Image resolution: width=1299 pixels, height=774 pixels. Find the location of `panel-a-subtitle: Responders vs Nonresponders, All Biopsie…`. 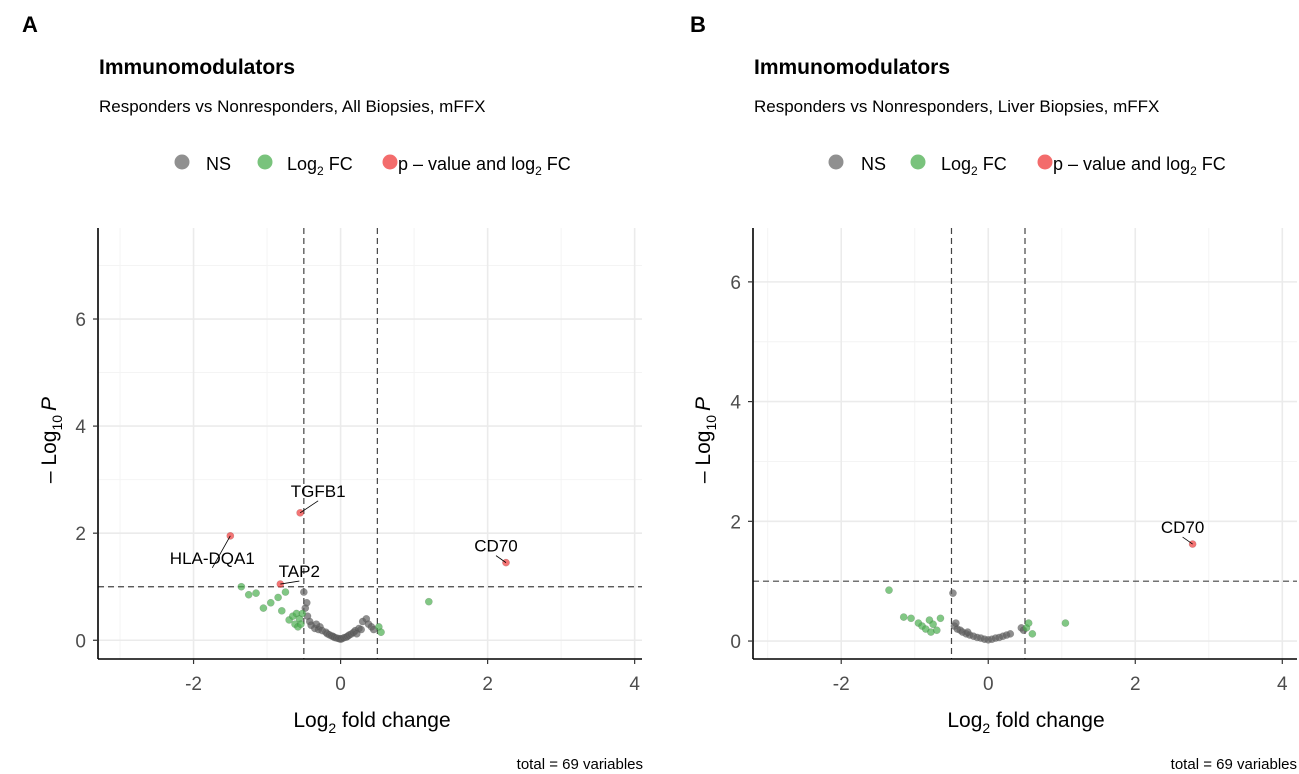

panel-a-subtitle: Responders vs Nonresponders, All Biopsie… is located at coordinates (292, 106).